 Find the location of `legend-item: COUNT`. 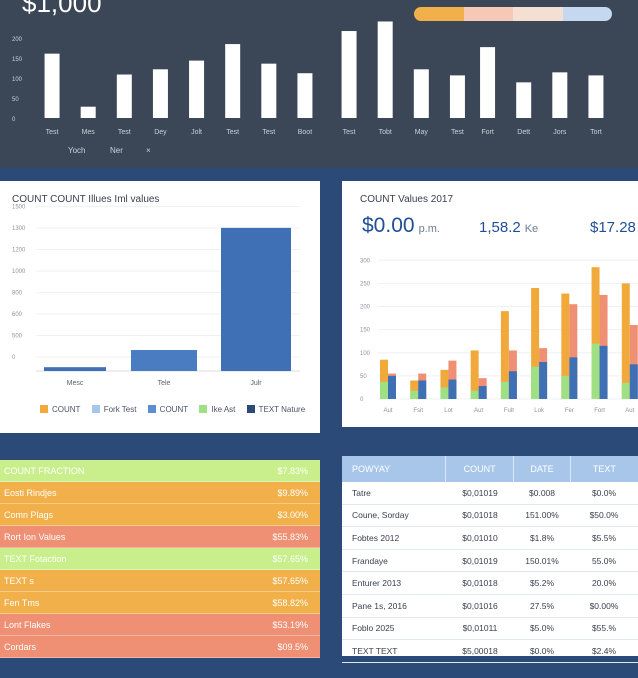

legend-item: COUNT is located at coordinates (60, 409).